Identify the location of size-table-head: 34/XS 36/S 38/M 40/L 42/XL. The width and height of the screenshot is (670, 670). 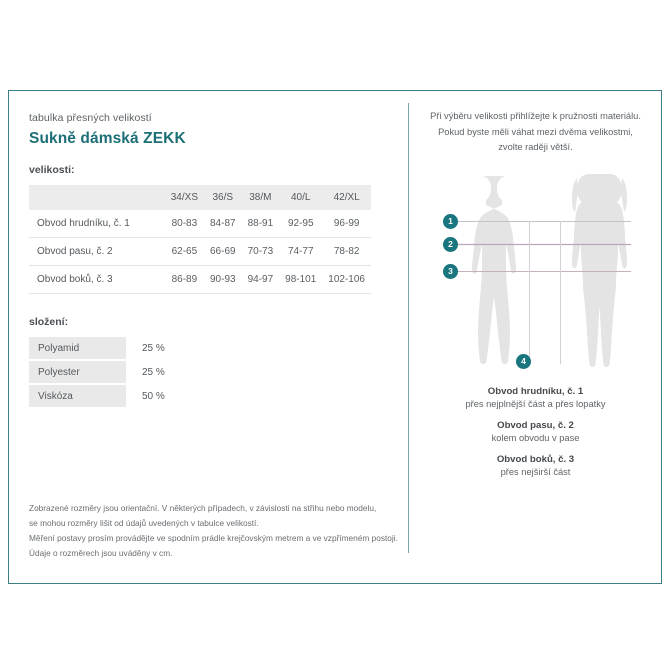
(200, 197).